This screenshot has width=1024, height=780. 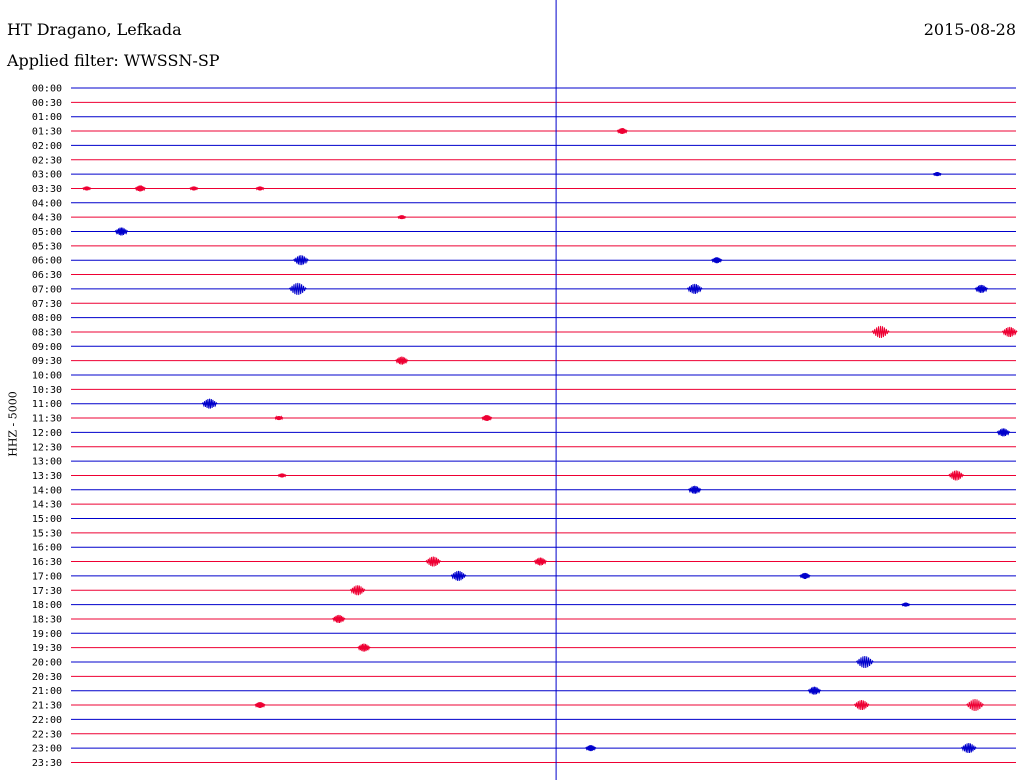 What do you see at coordinates (47, 376) in the screenshot?
I see `tick-label-1000: 10:00` at bounding box center [47, 376].